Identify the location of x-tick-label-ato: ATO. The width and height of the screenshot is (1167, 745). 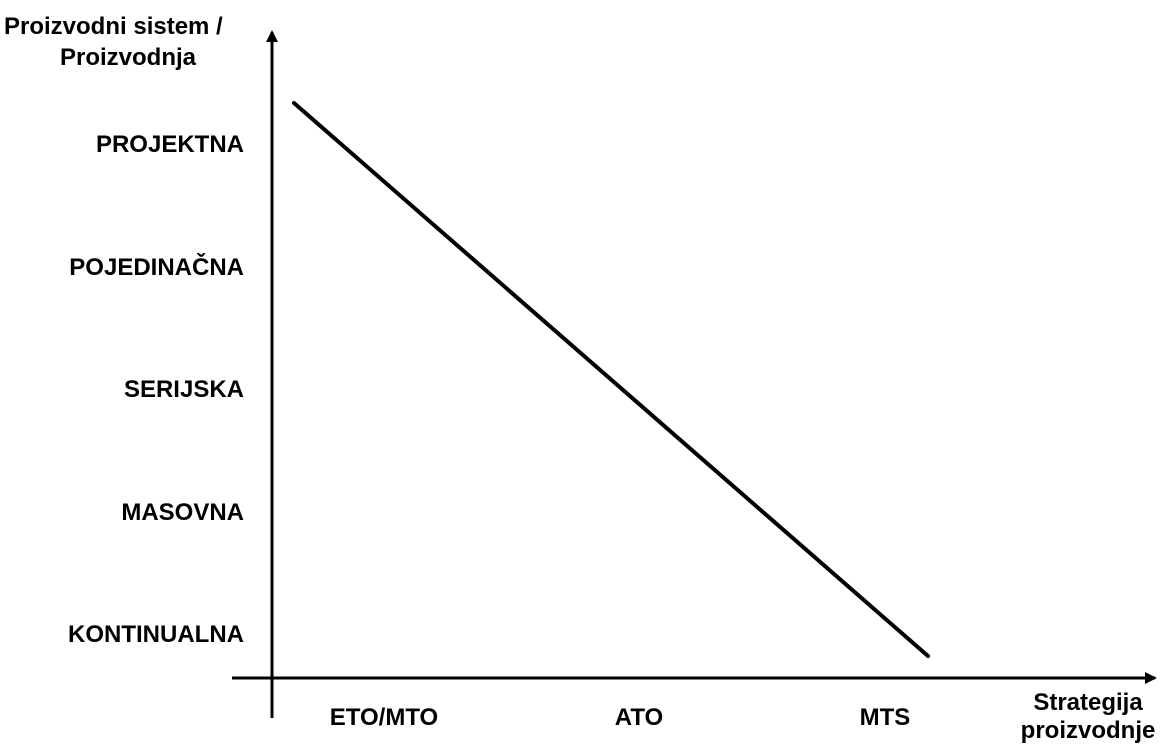
(639, 717).